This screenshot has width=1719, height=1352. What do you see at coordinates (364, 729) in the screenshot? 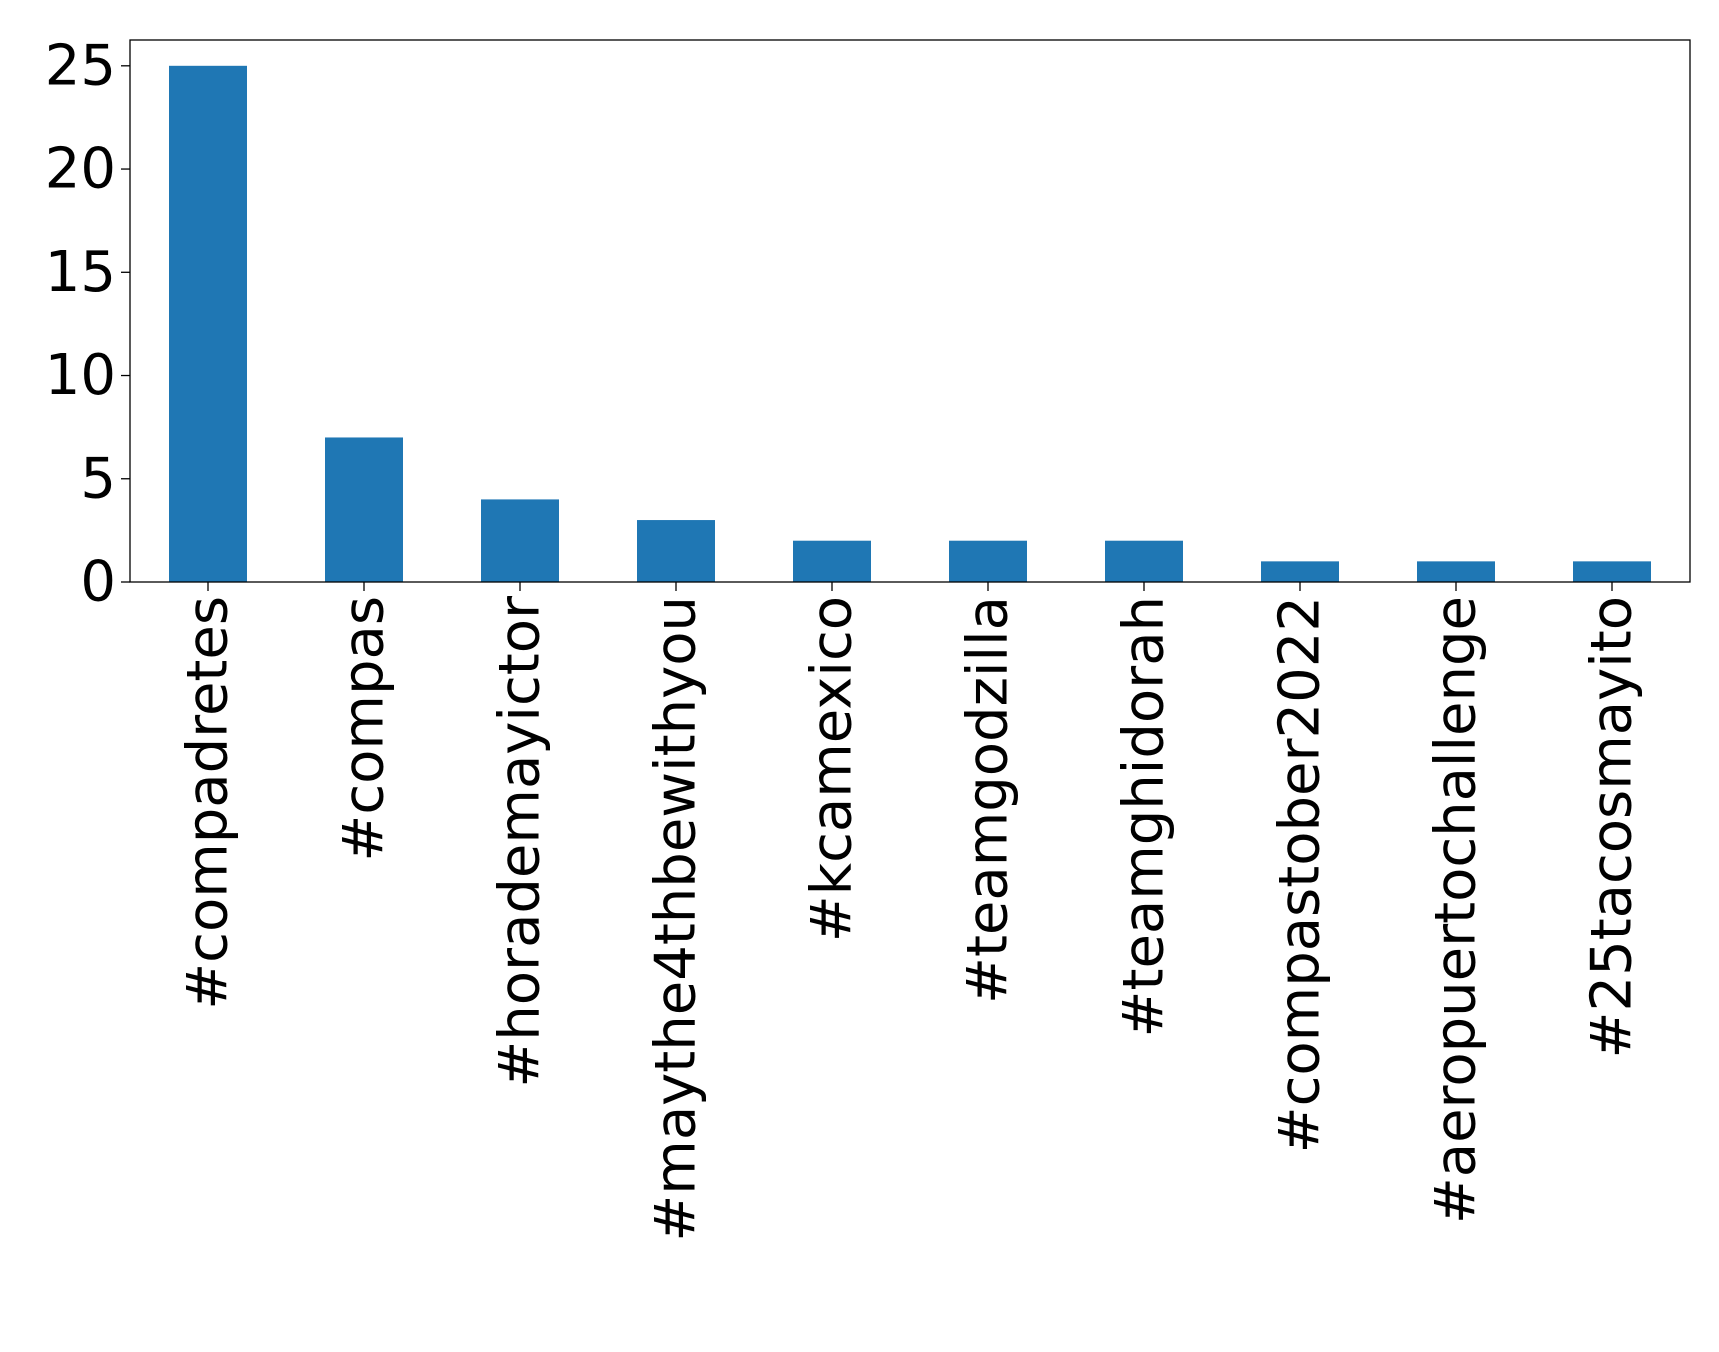
I see `x-tick-label: #compas` at bounding box center [364, 729].